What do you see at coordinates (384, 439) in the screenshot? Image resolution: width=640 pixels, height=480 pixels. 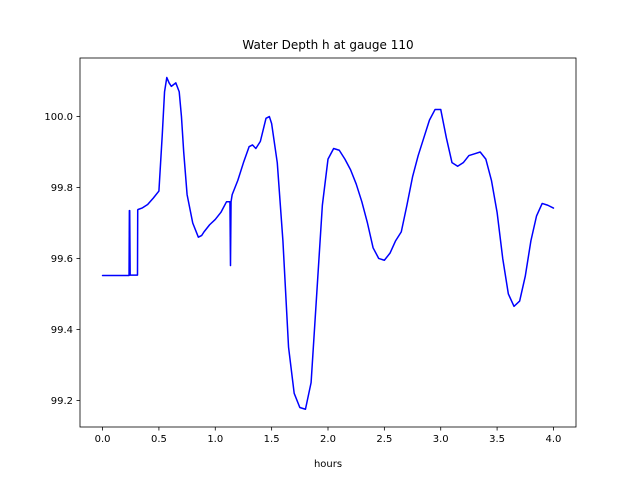 I see `x-tick-label: 2.5` at bounding box center [384, 439].